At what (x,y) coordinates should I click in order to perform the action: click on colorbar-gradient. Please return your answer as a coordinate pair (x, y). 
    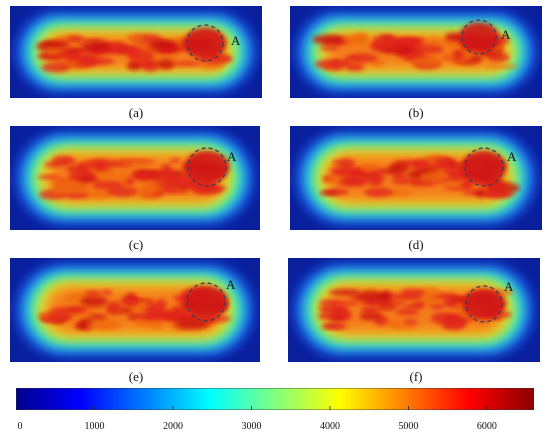
    Looking at the image, I should click on (275, 399).